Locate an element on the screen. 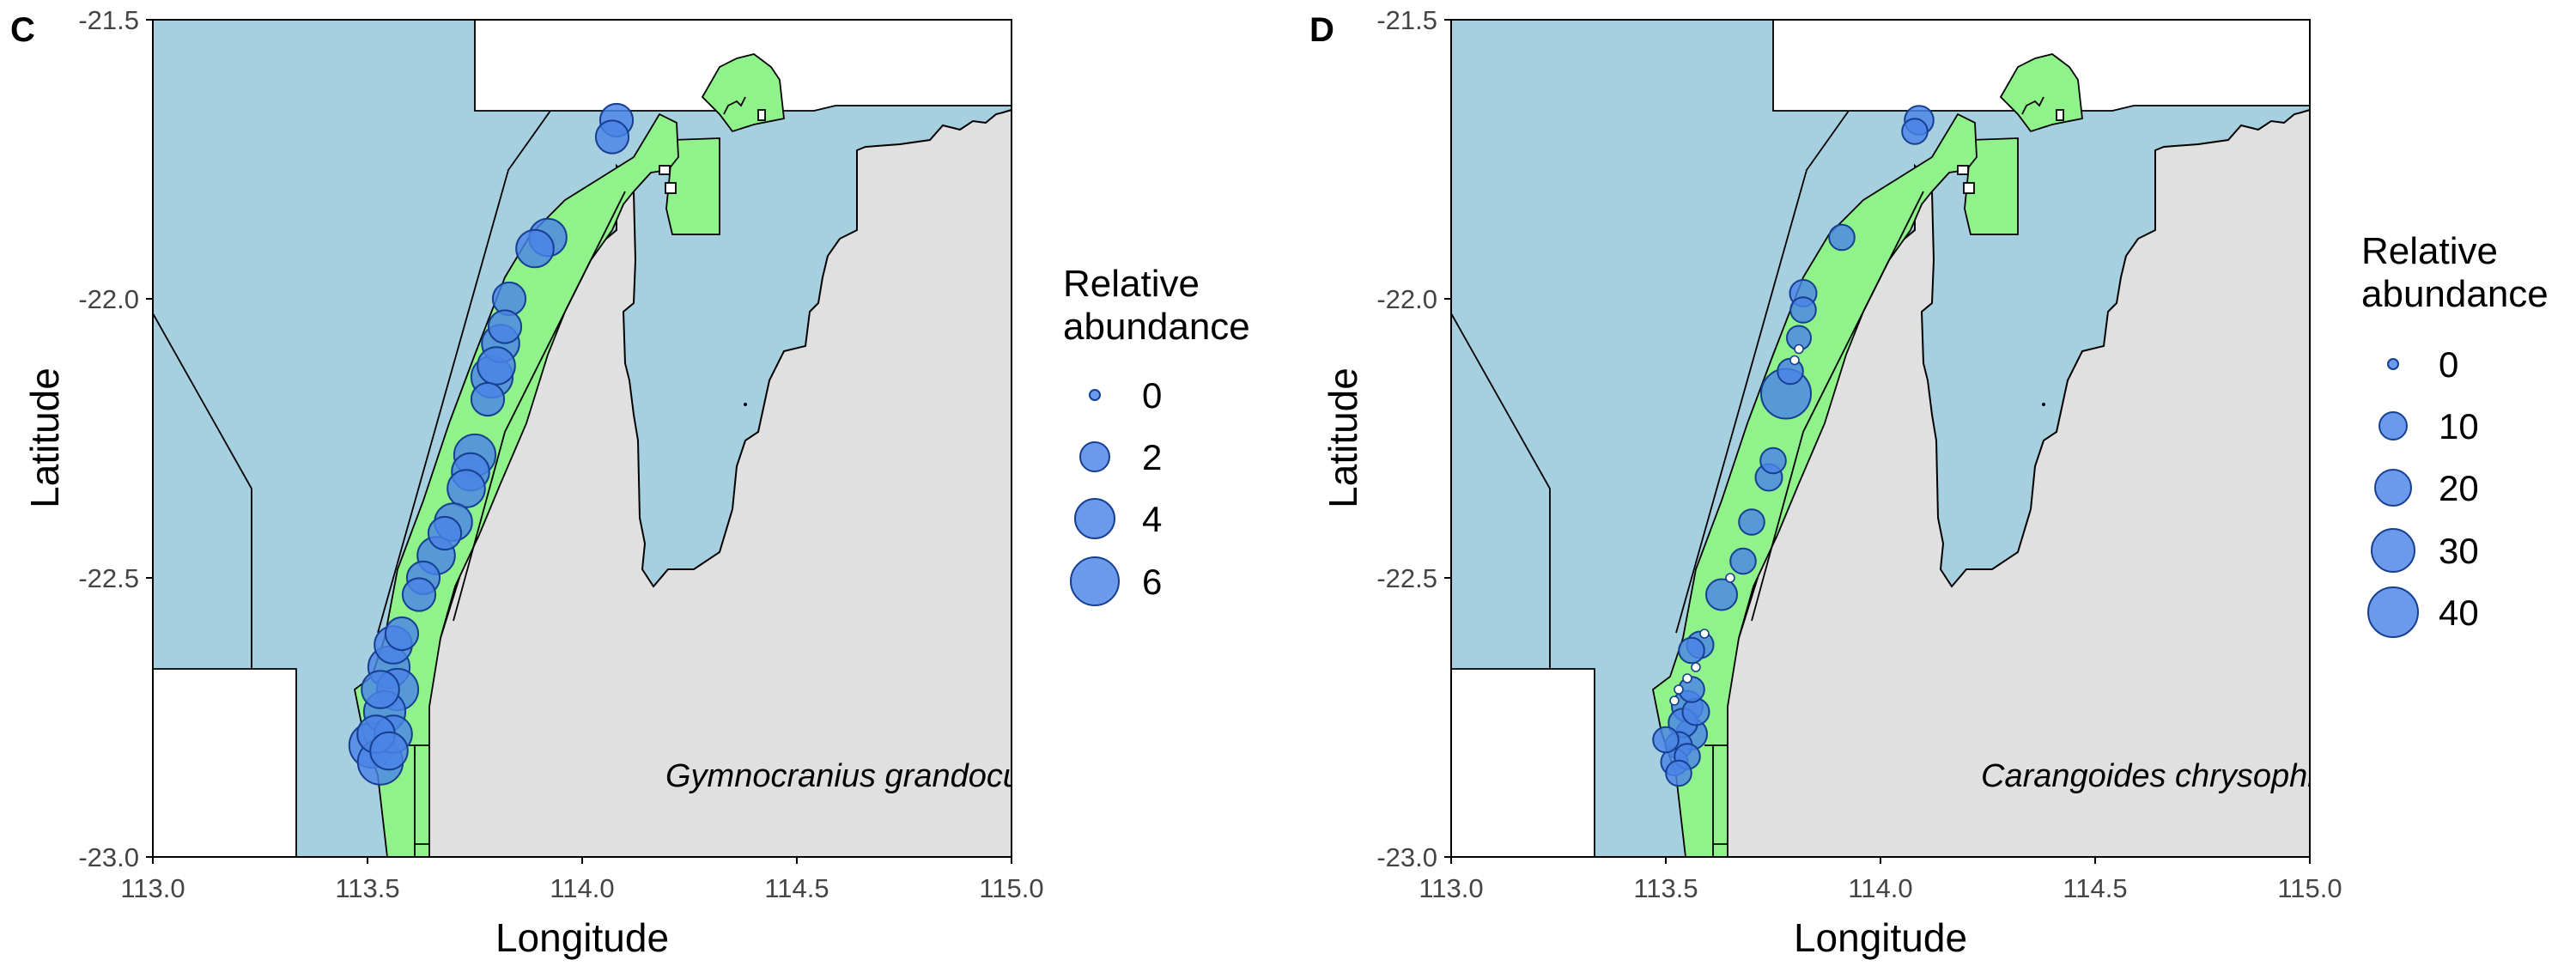  panel-letter: D is located at coordinates (1321, 30).